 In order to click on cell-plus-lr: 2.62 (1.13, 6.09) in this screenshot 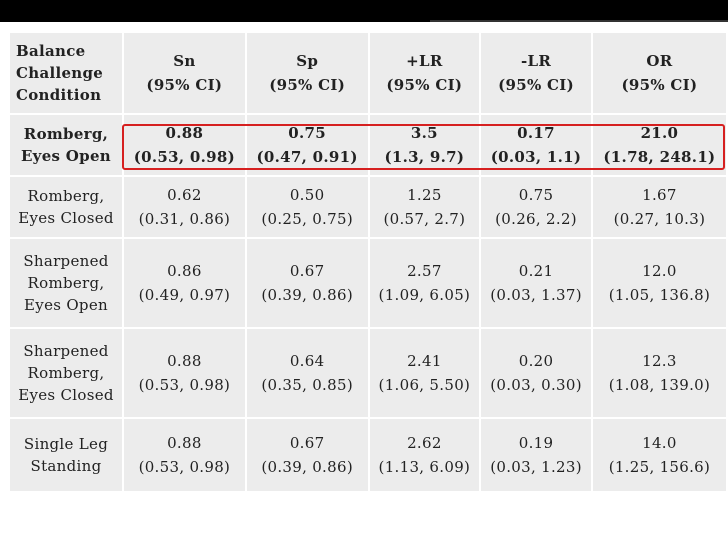, I will do `click(424, 456)`.